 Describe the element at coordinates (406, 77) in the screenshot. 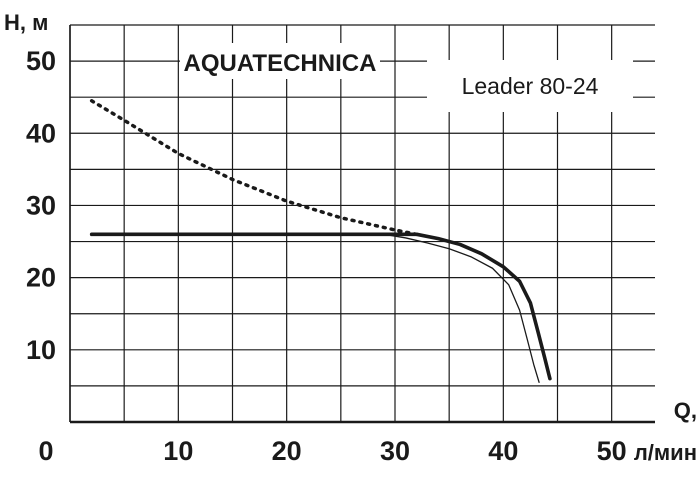

I see `label-boxes` at that location.